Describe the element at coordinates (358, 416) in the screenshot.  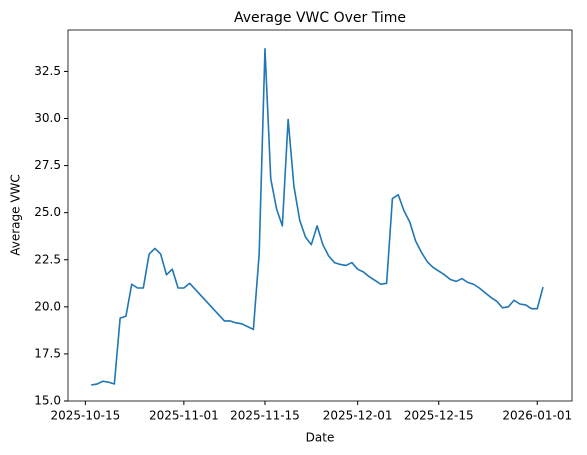
I see `x-tick-label: 2025-12-01` at that location.